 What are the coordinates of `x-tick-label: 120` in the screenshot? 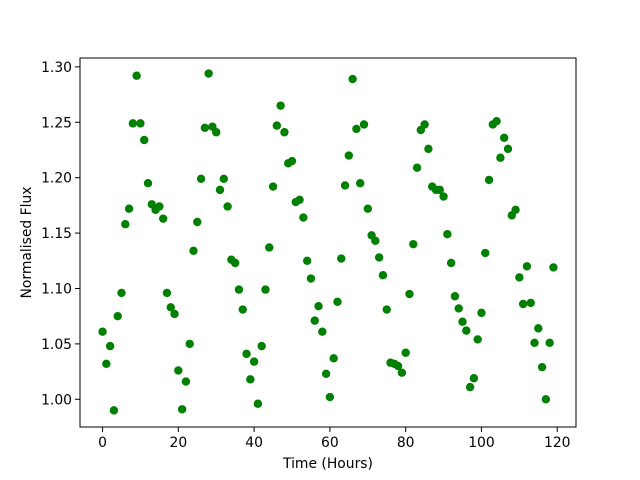 It's located at (557, 443).